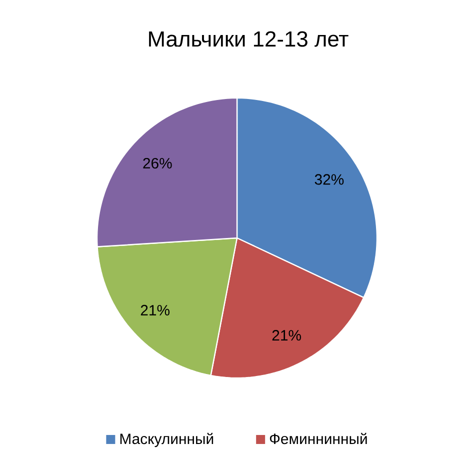 The image size is (474, 473). I want to click on data-label: 26%, so click(157, 163).